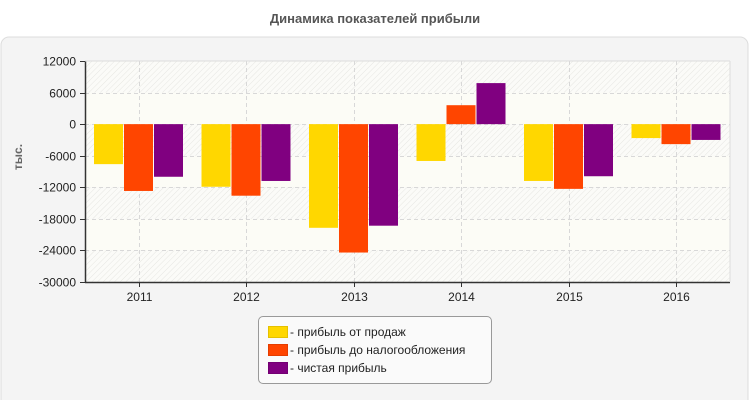 Image resolution: width=750 pixels, height=400 pixels. I want to click on legend-label: - прибыль от продаж, so click(348, 332).